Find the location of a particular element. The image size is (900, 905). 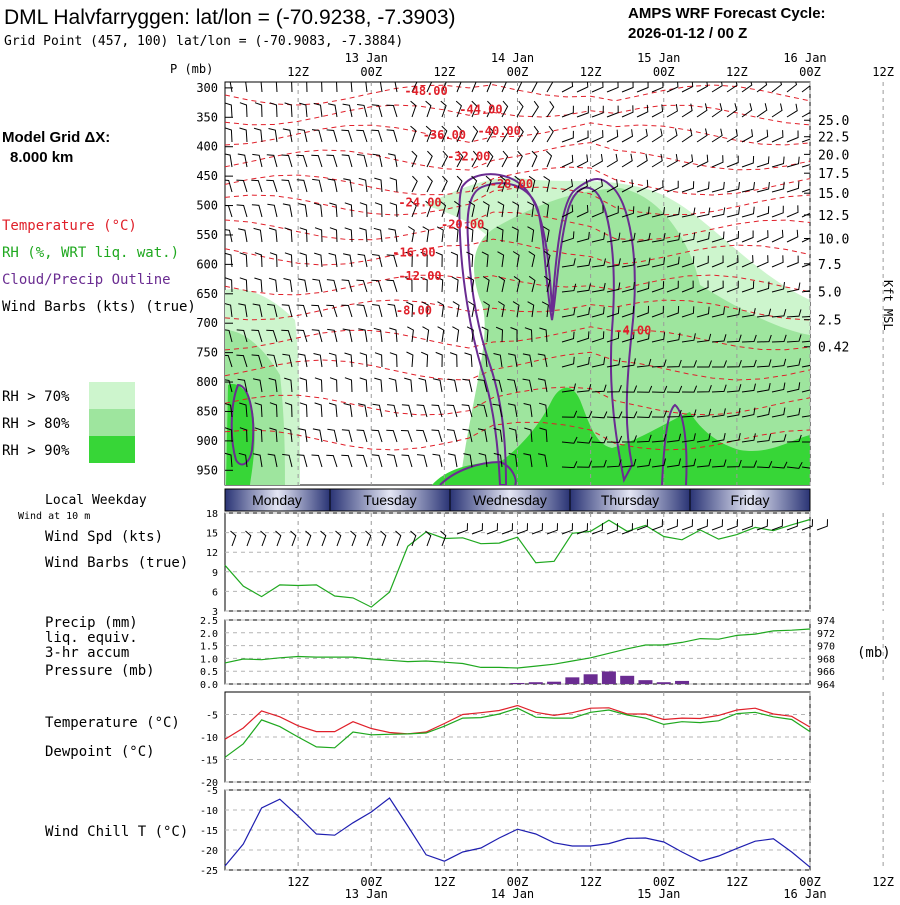

temperature-contour-label: -48.00 is located at coordinates (425, 91).